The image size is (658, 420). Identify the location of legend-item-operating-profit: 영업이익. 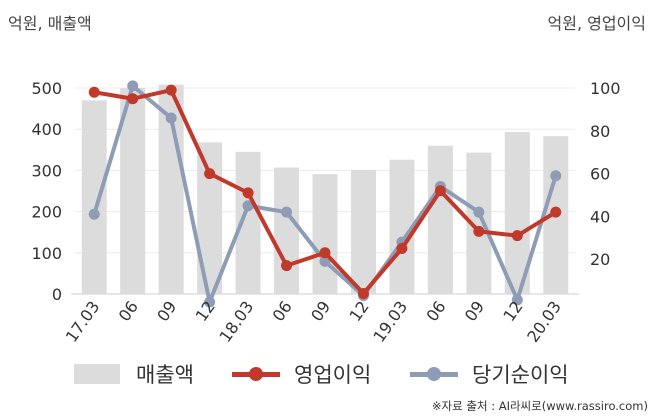
(301, 374).